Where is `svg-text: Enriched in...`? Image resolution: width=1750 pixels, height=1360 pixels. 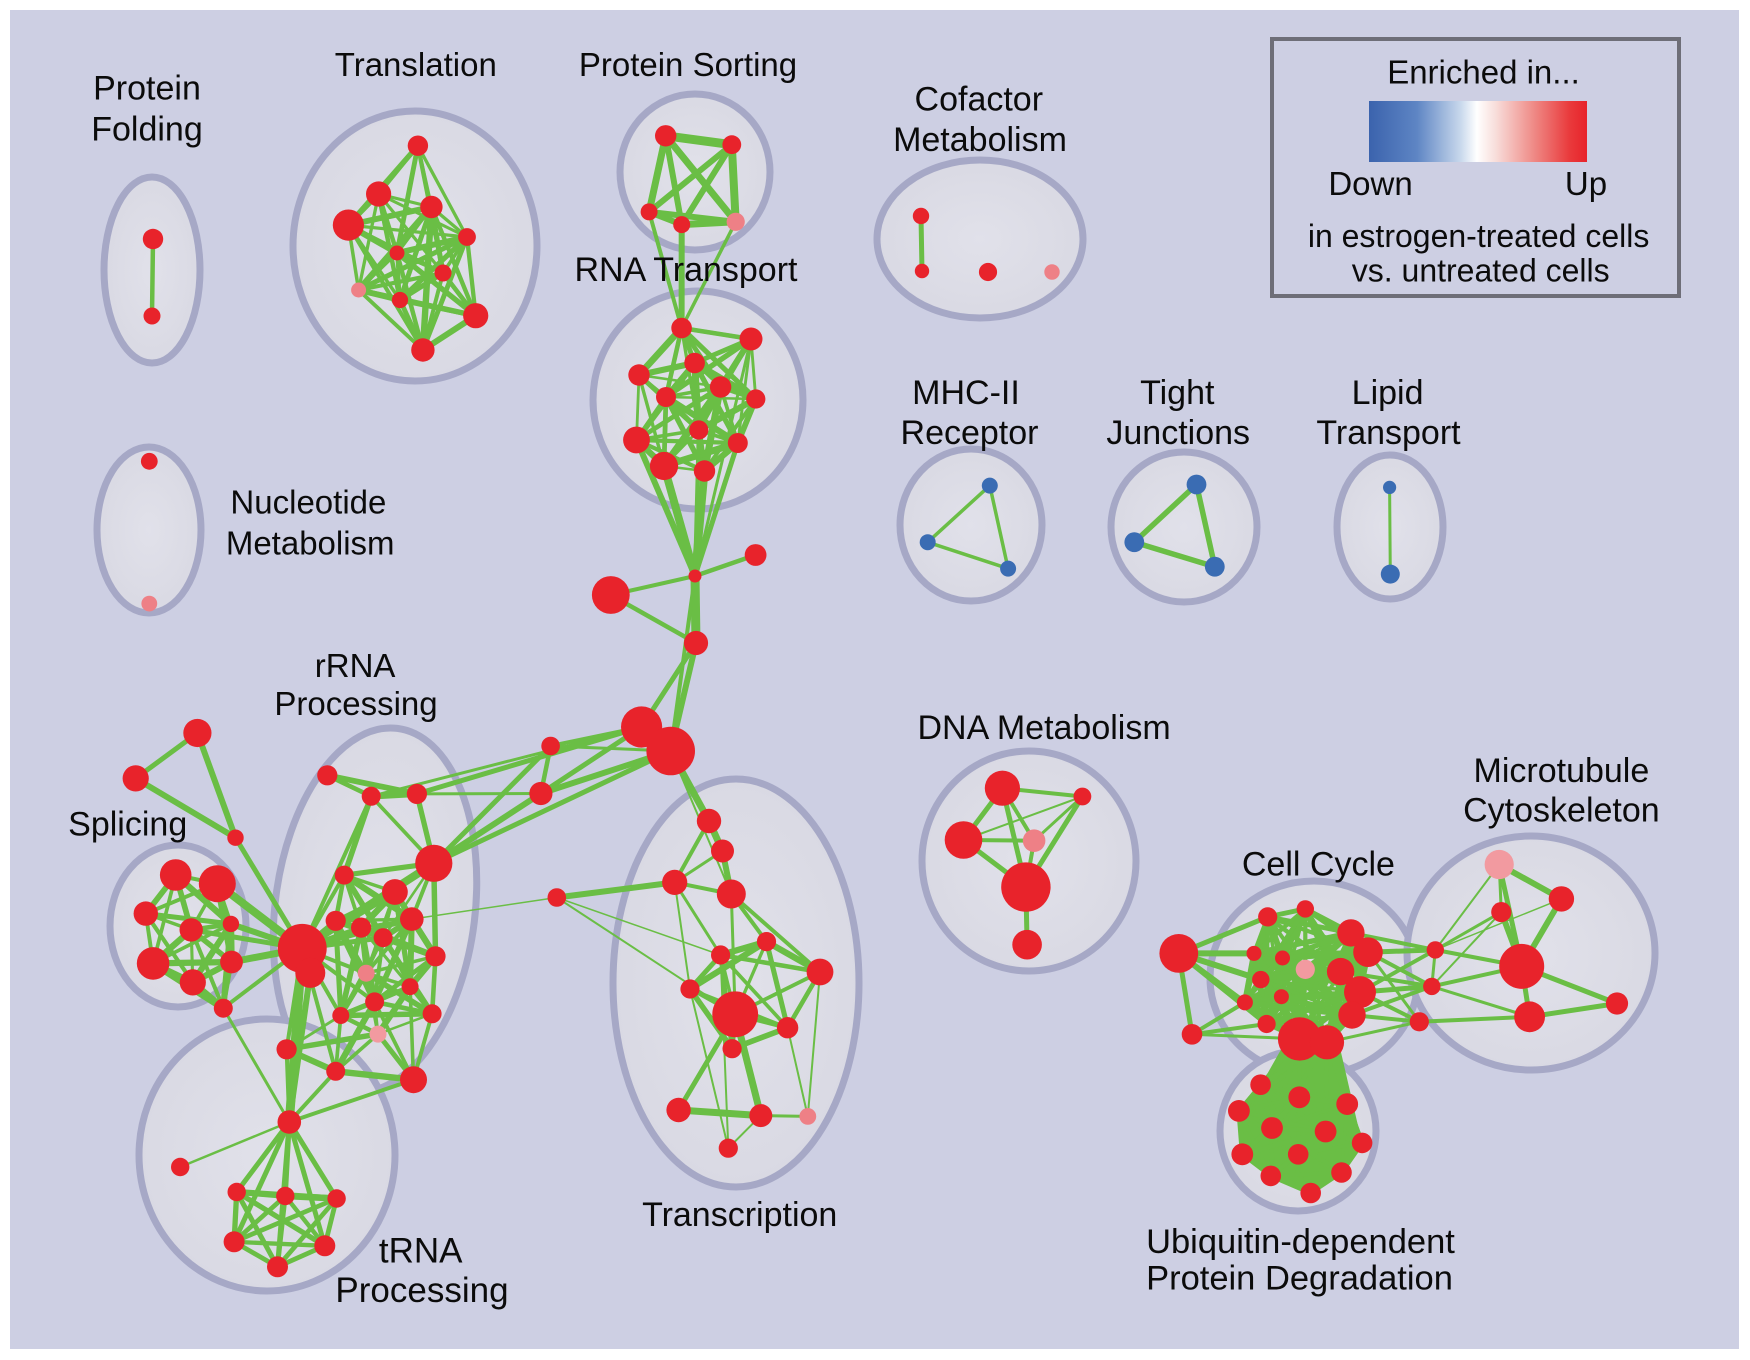 svg-text: Enriched in... is located at coordinates (1483, 72).